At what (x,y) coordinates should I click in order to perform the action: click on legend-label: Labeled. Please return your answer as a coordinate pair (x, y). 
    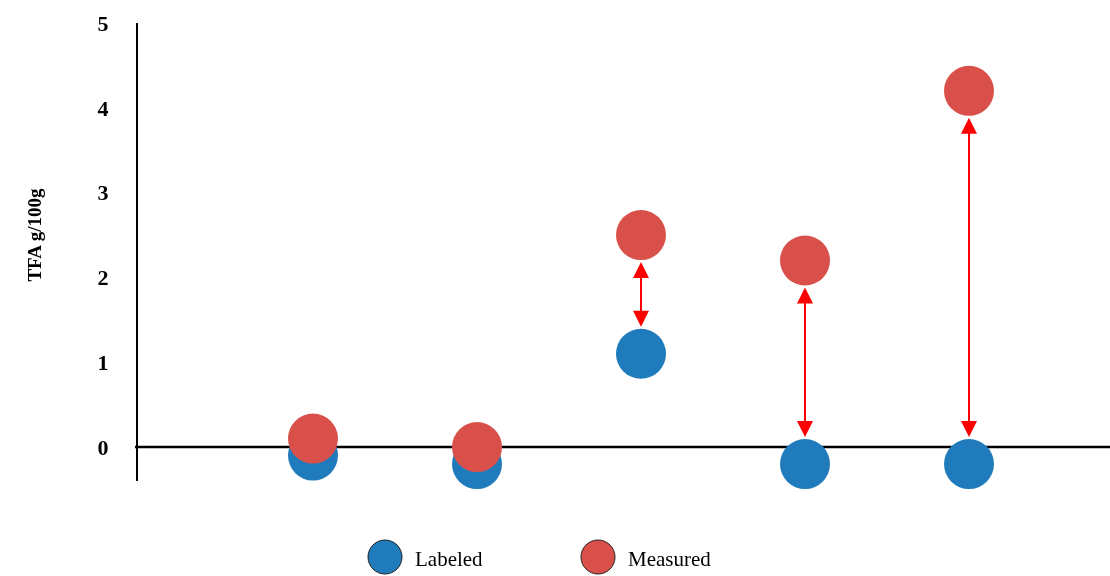
    Looking at the image, I should click on (449, 559).